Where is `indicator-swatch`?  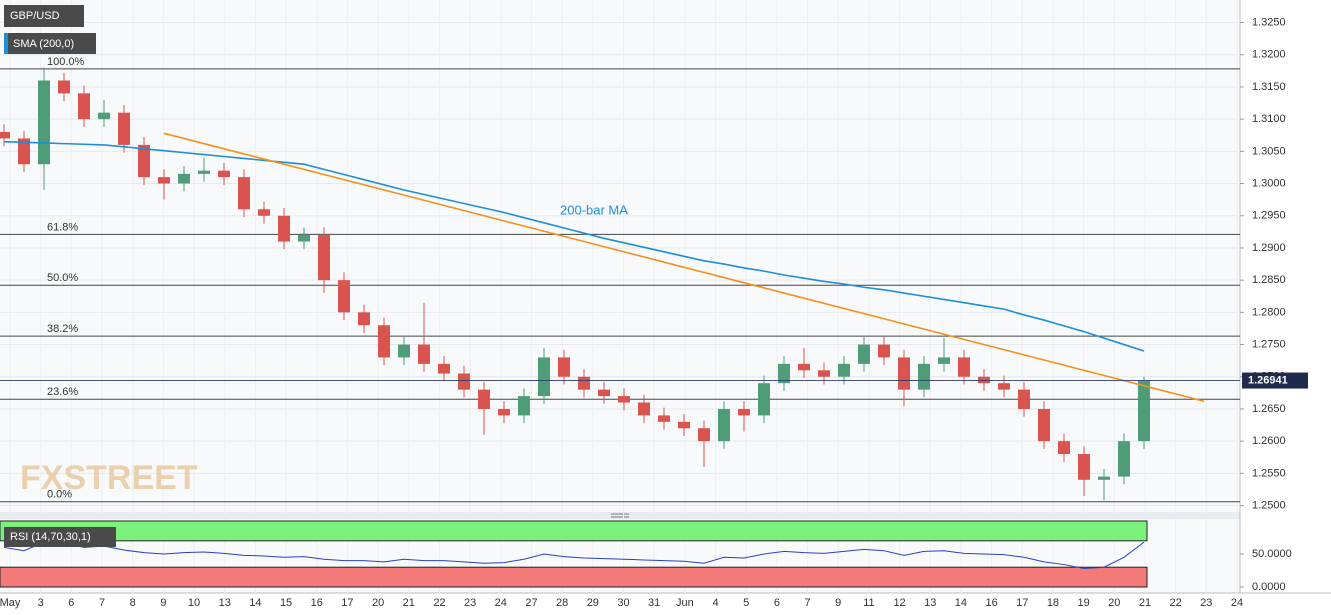 indicator-swatch is located at coordinates (6, 43).